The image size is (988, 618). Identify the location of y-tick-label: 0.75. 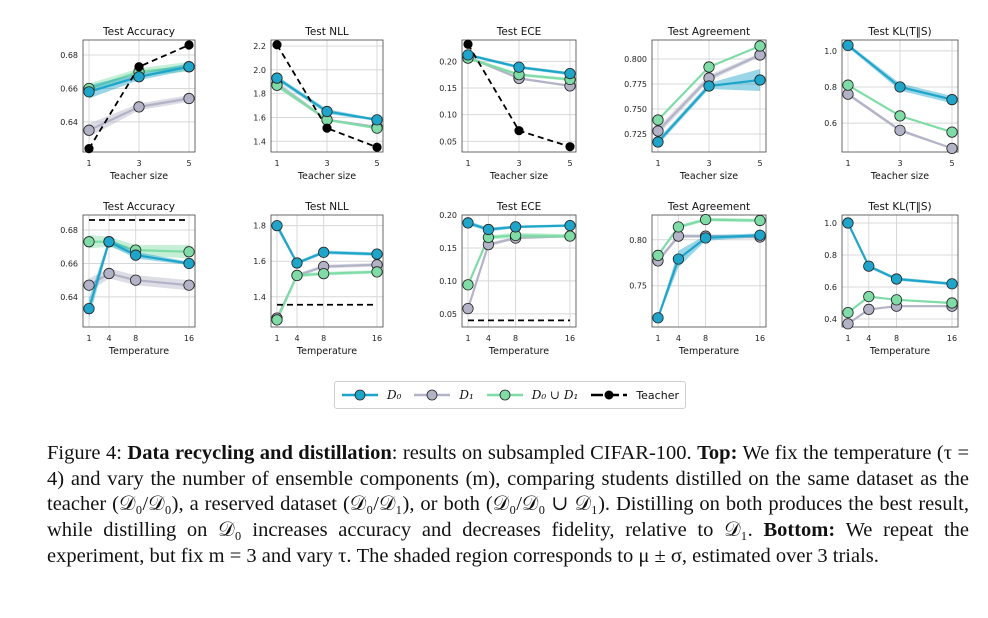
(638, 286).